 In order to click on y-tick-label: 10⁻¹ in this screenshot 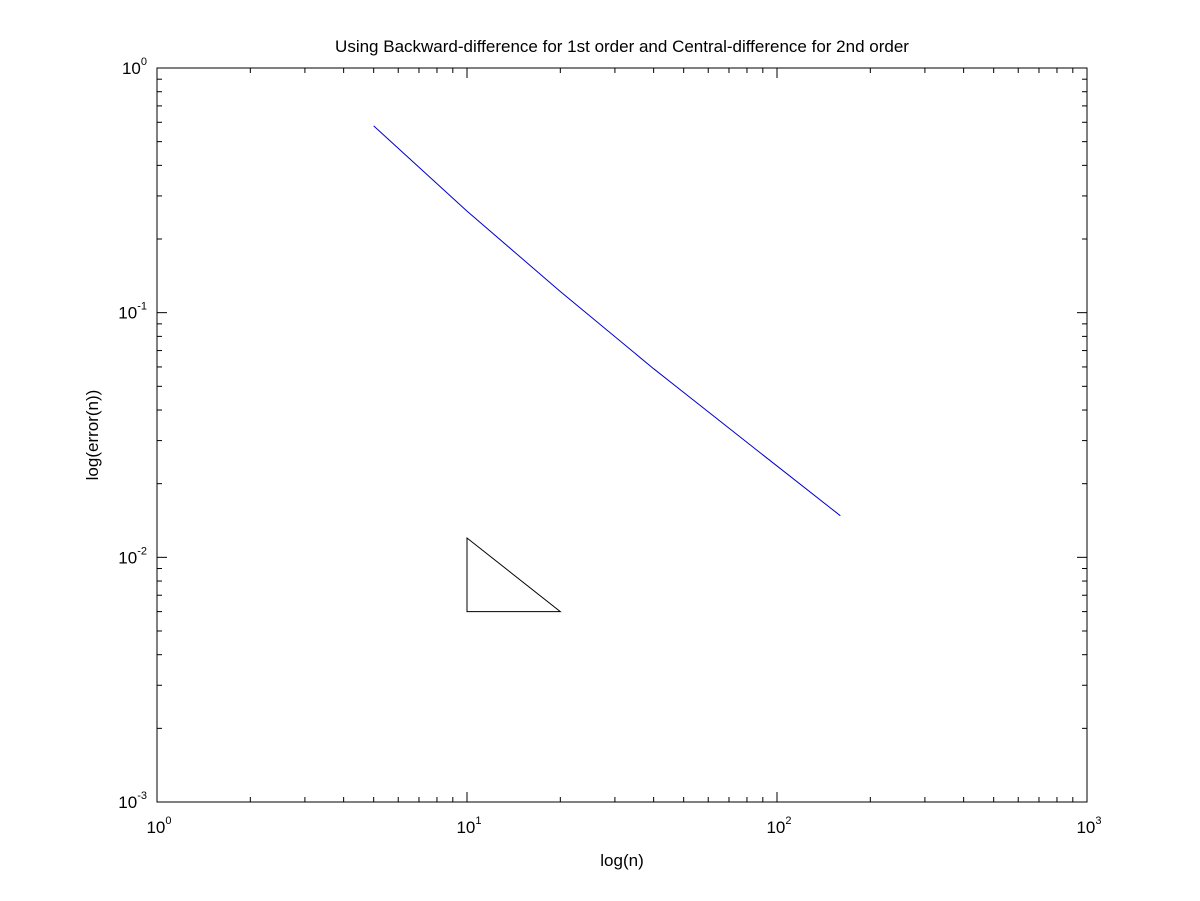, I will do `click(132, 312)`.